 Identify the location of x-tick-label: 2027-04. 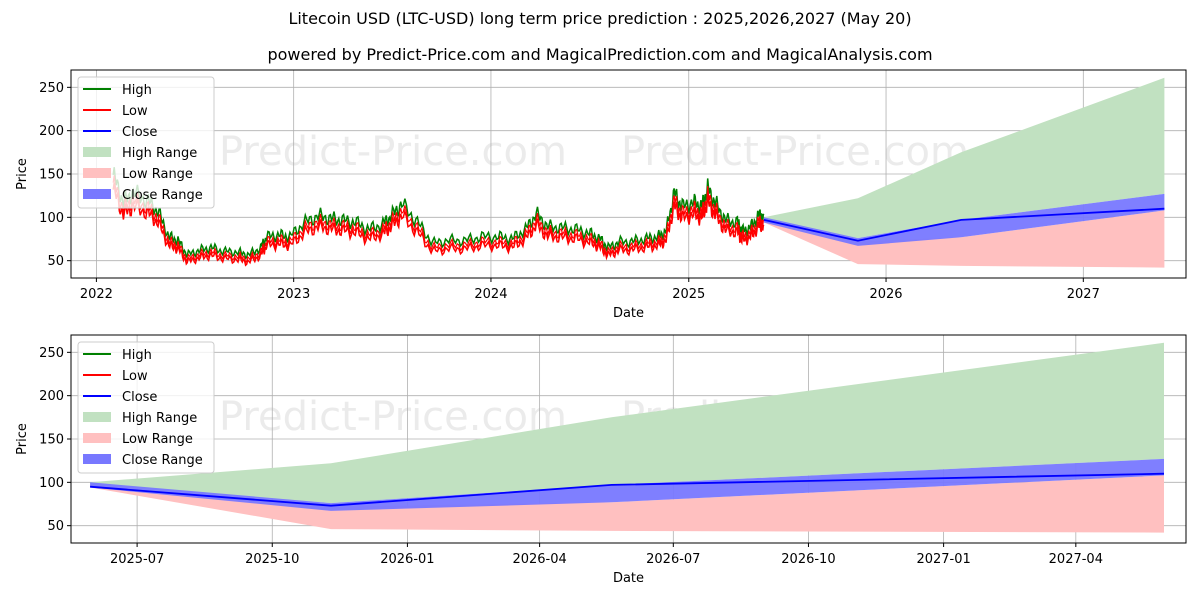
(1076, 559).